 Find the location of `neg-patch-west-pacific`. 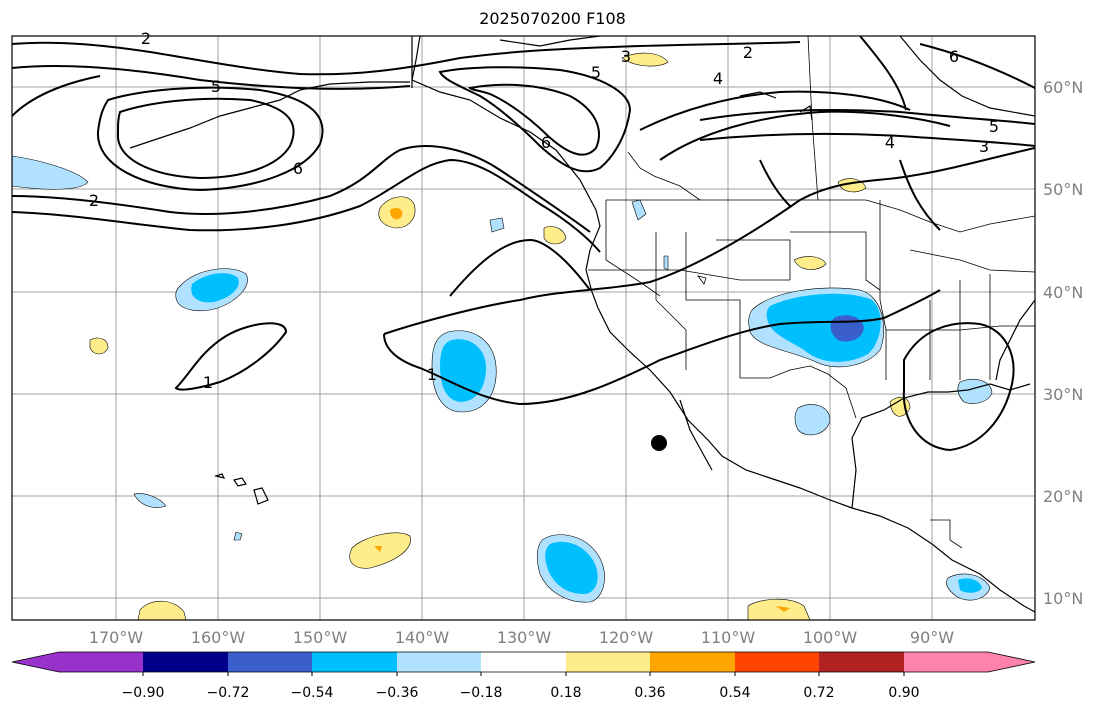

neg-patch-west-pacific is located at coordinates (50, 172).